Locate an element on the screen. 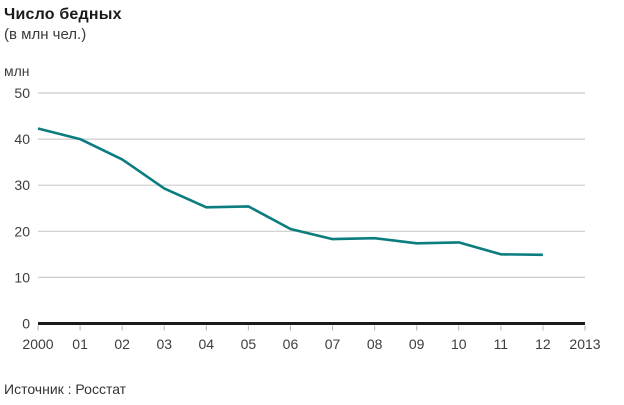 The width and height of the screenshot is (624, 405). chart-title: Число бедных is located at coordinates (63, 14).